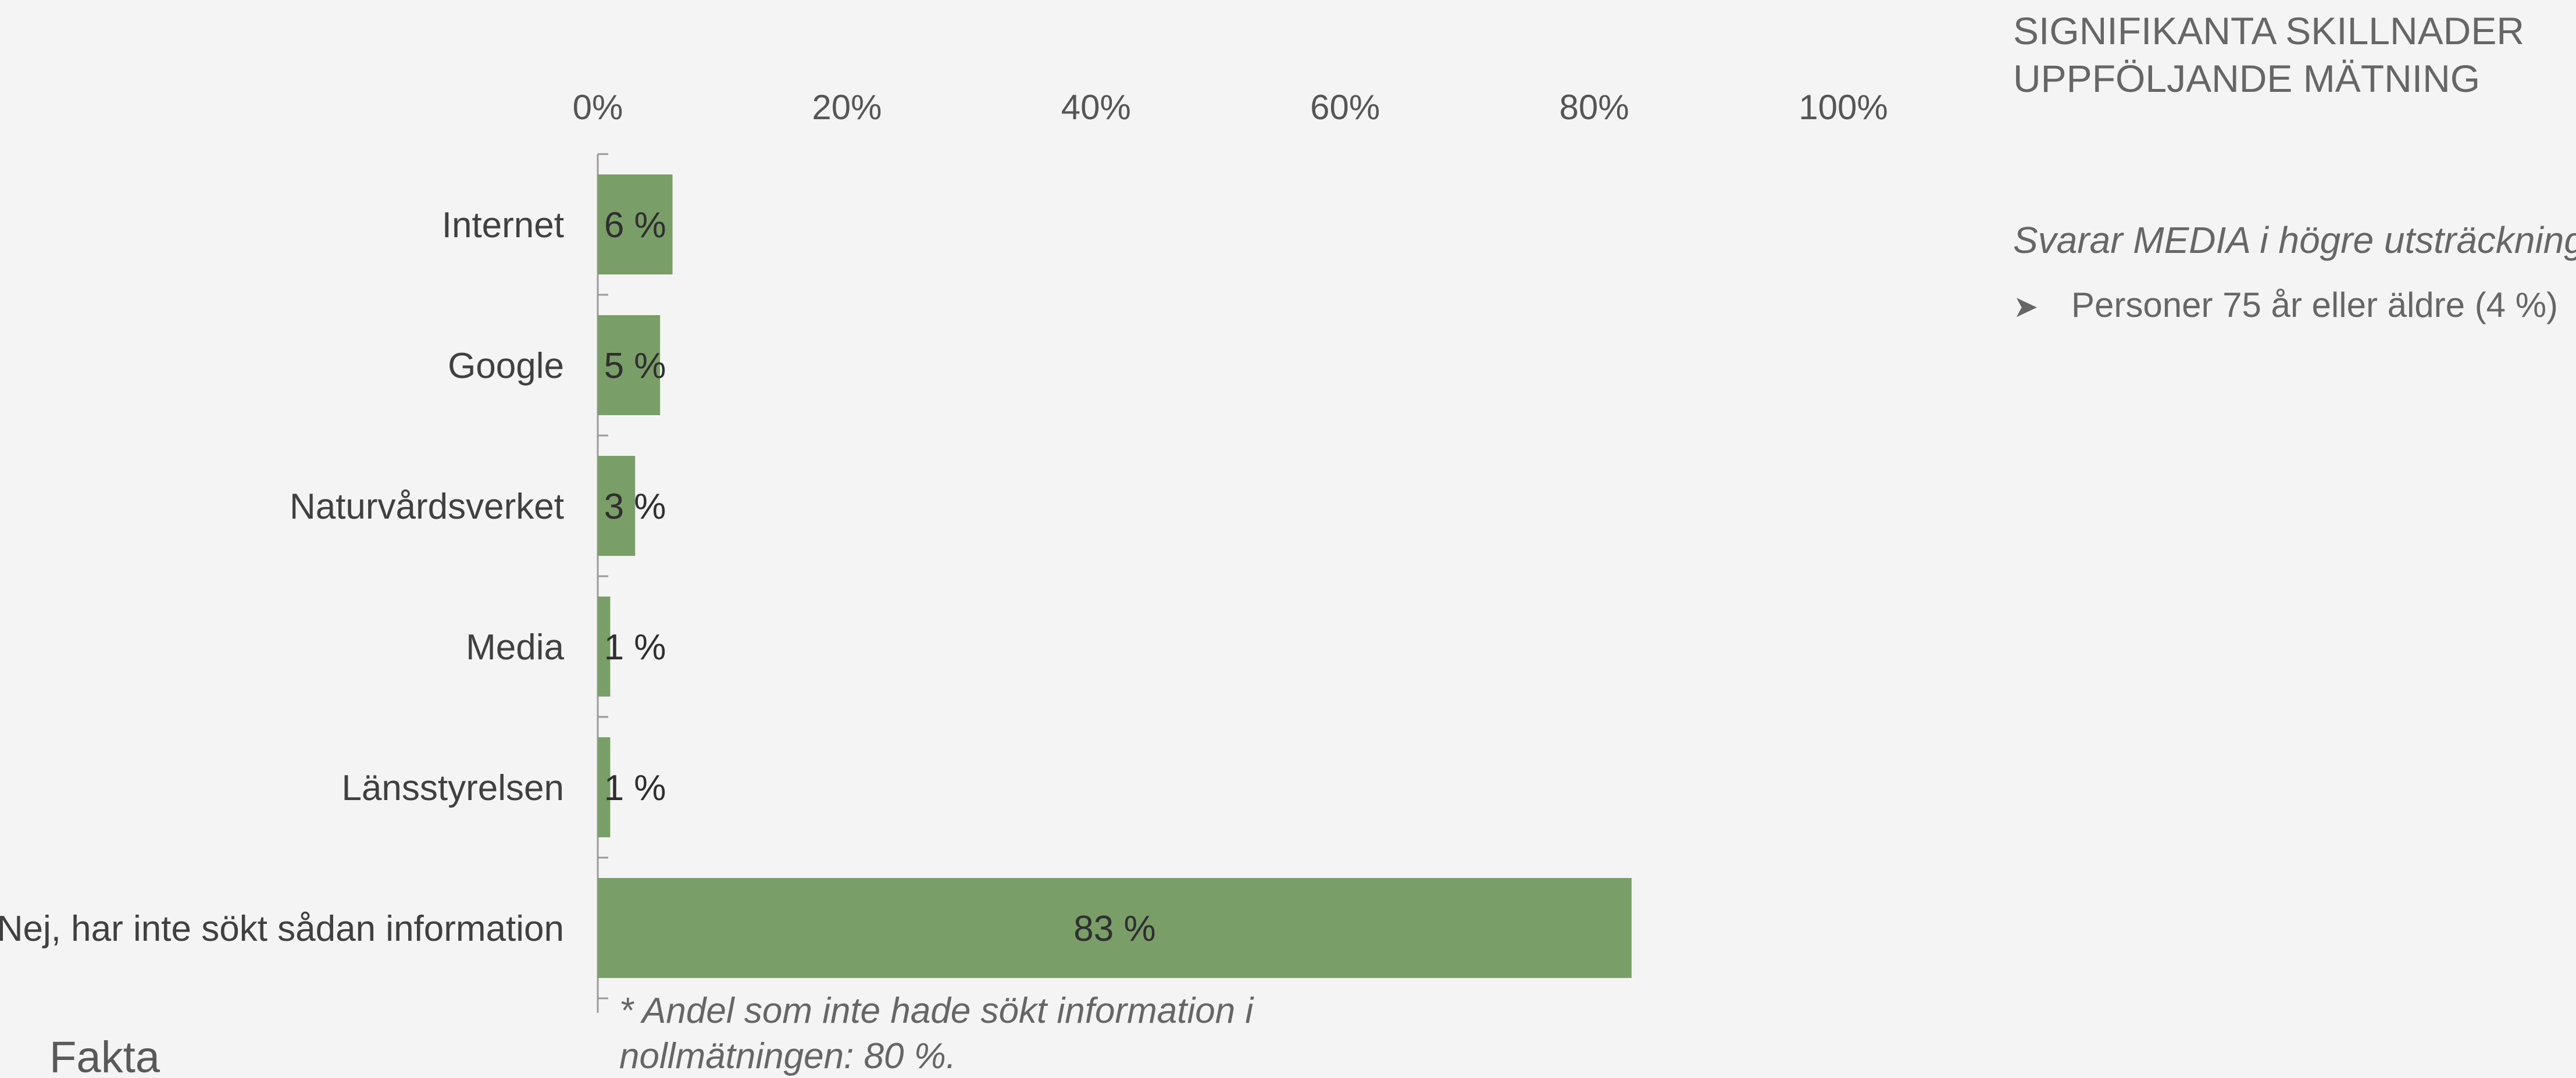 This screenshot has width=2576, height=1078. What do you see at coordinates (598, 107) in the screenshot?
I see `x-tick-label: 0%` at bounding box center [598, 107].